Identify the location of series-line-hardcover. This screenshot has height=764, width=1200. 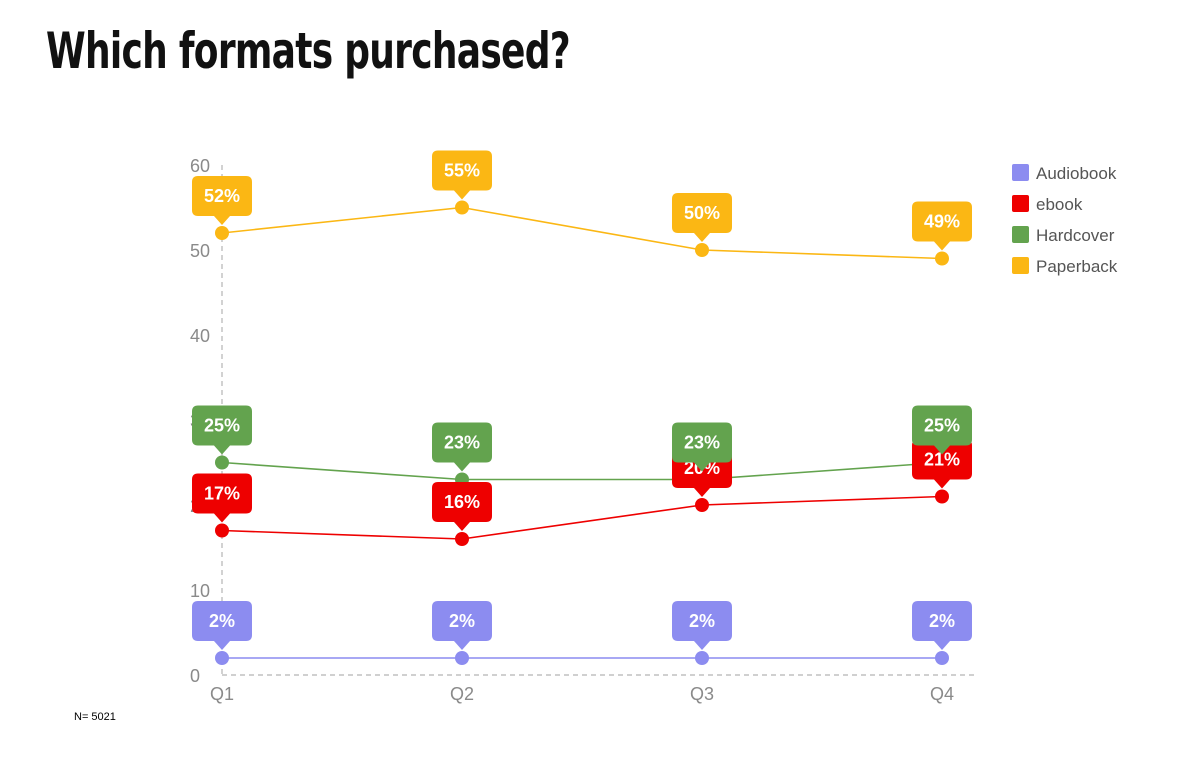
(582, 471).